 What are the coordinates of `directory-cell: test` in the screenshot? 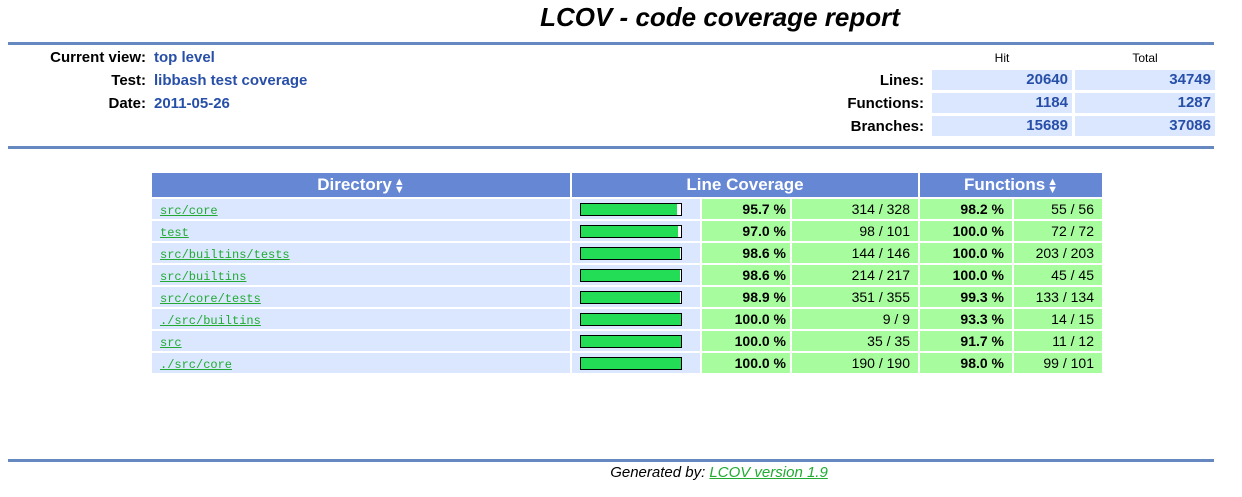 It's located at (361, 231).